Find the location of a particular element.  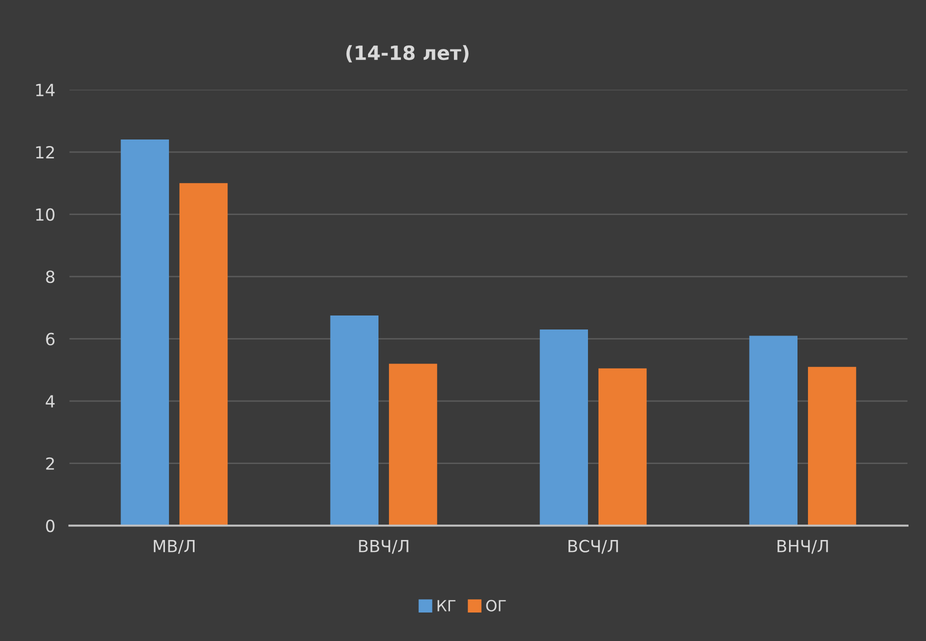

x-tick-label: МВ/Л is located at coordinates (174, 547).